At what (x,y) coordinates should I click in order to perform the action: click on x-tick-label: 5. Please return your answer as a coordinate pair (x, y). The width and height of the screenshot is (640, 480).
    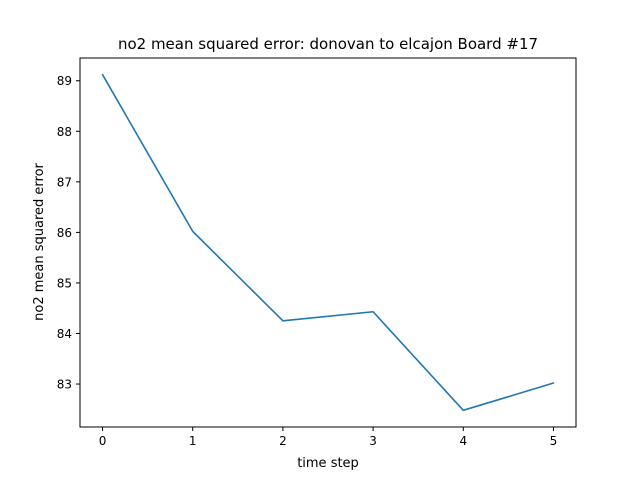
    Looking at the image, I should click on (554, 441).